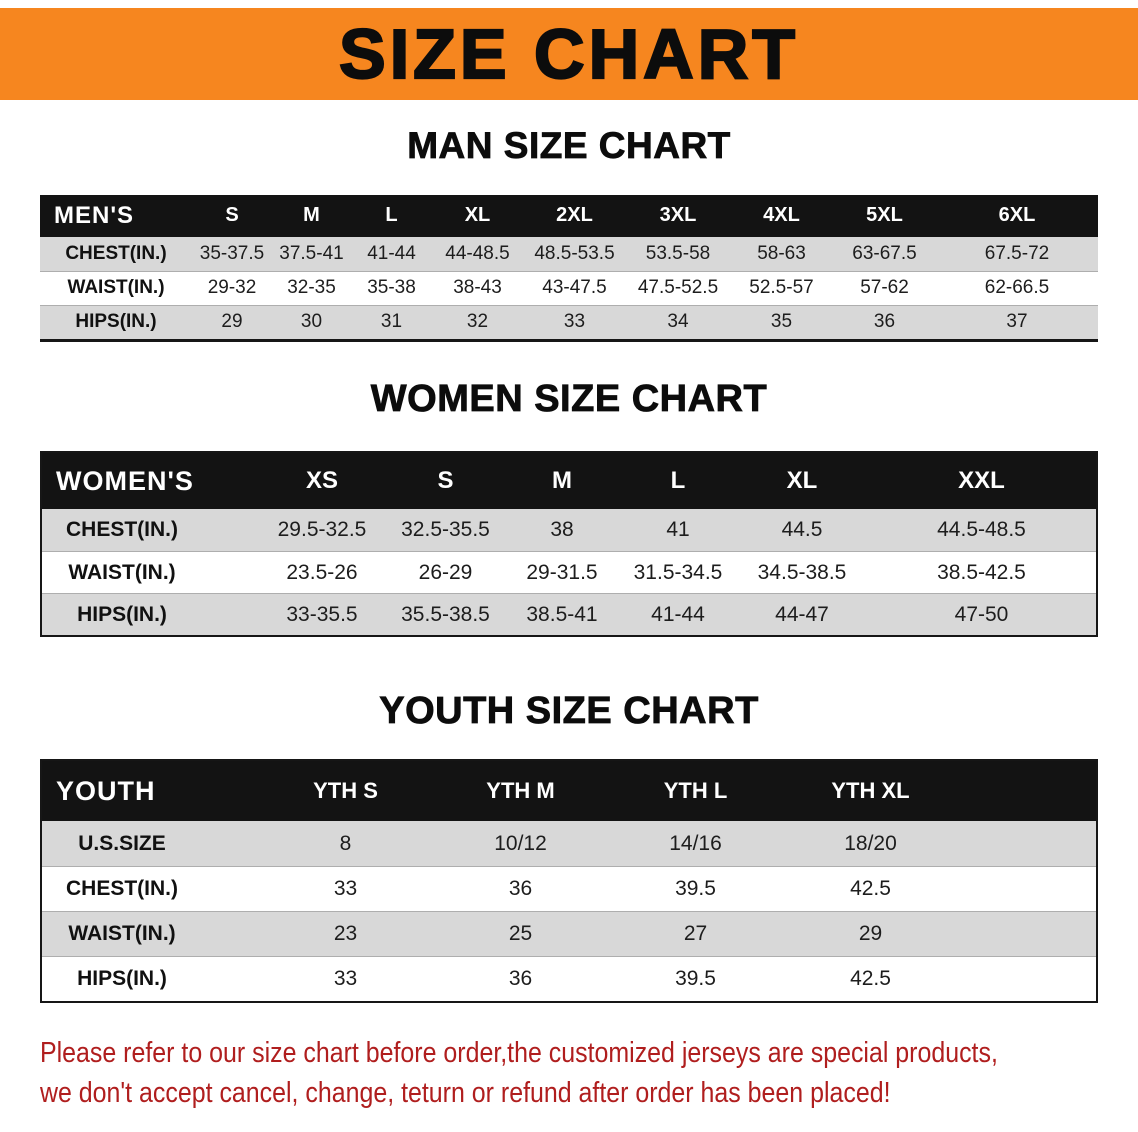 The height and width of the screenshot is (1132, 1138). I want to click on table-row: CHEST(IN.) 33 36 39.5 42.5, so click(569, 889).